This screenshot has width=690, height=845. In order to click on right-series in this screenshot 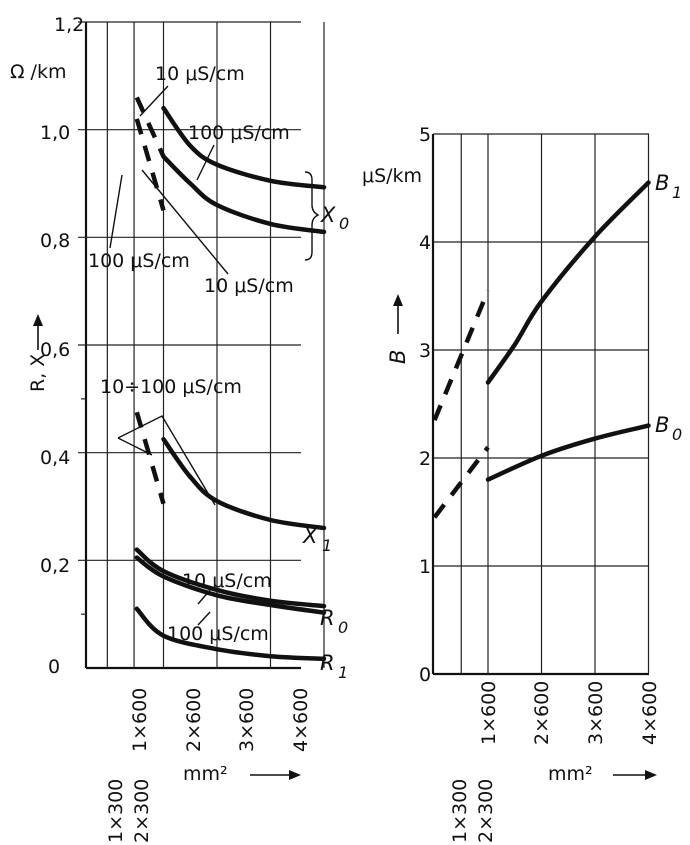, I will do `click(541, 349)`.